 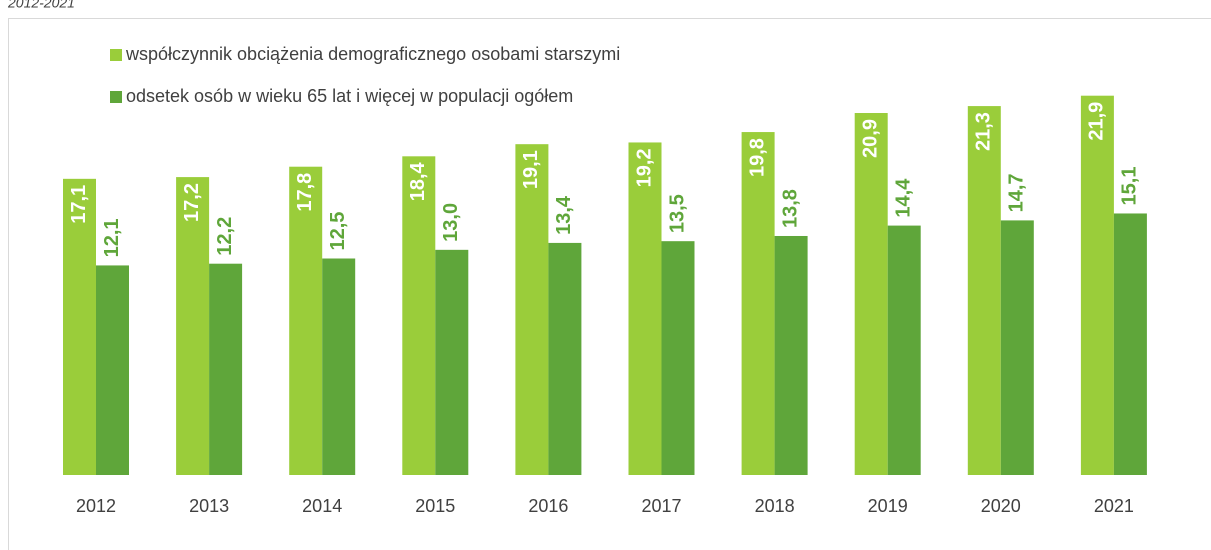 What do you see at coordinates (870, 138) in the screenshot?
I see `data-label: 20,9` at bounding box center [870, 138].